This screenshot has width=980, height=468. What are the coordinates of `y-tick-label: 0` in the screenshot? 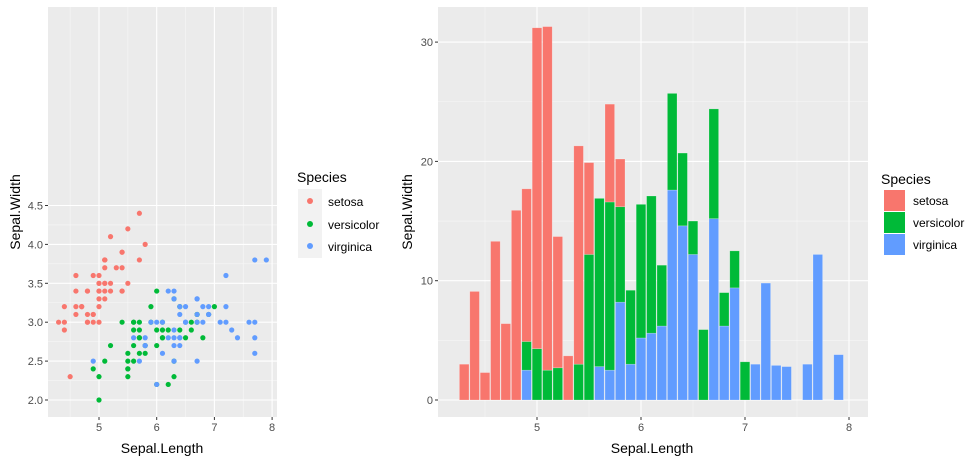 It's located at (430, 401).